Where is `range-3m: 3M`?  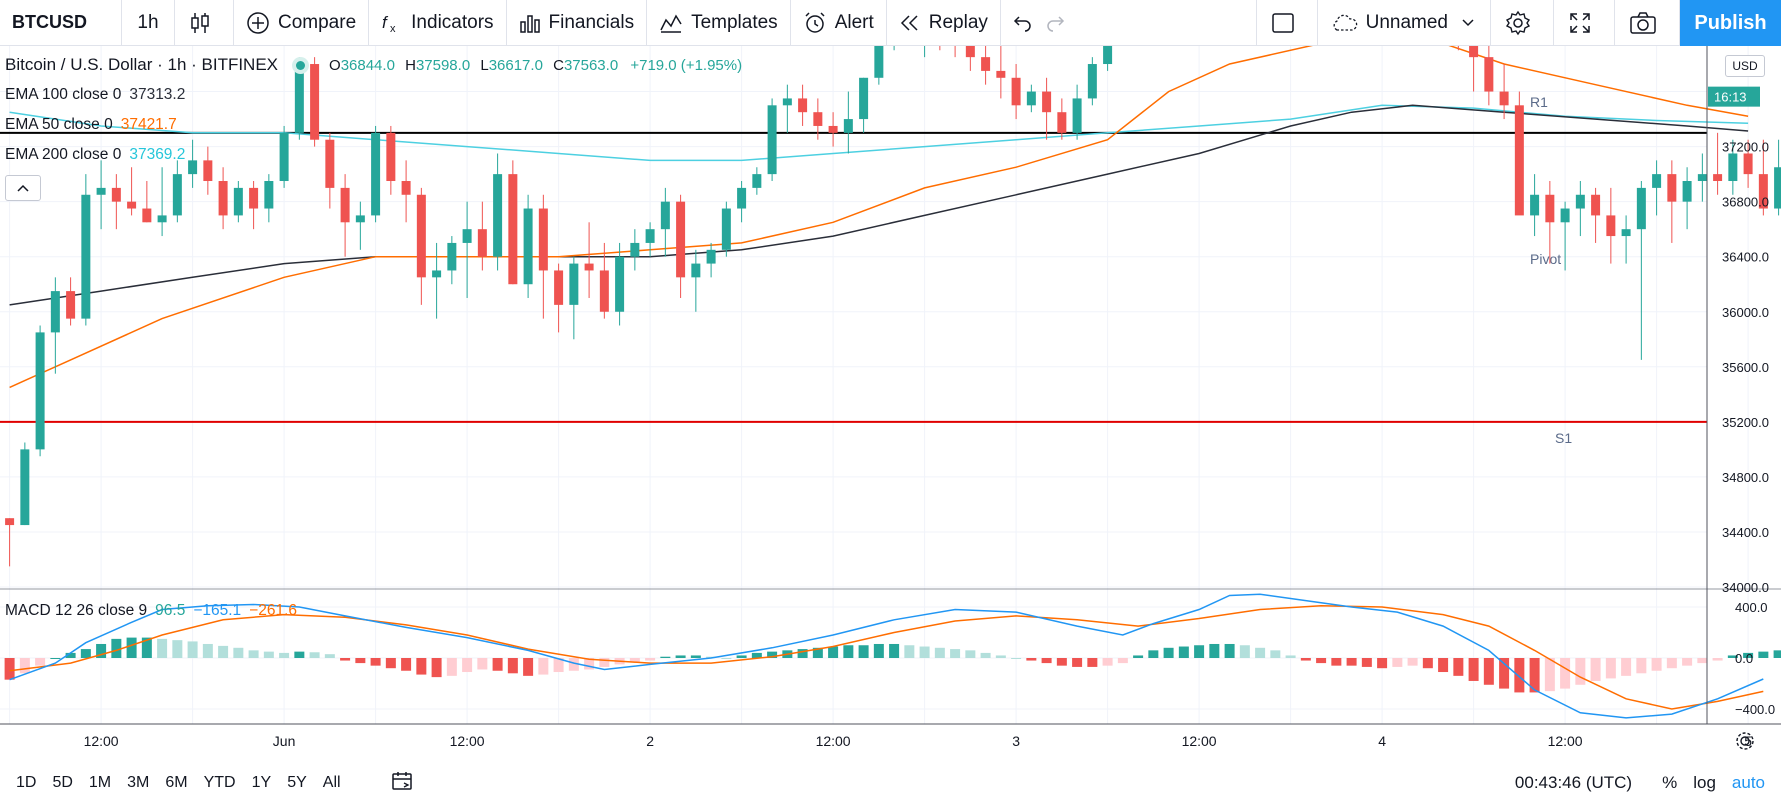
range-3m: 3M is located at coordinates (138, 782).